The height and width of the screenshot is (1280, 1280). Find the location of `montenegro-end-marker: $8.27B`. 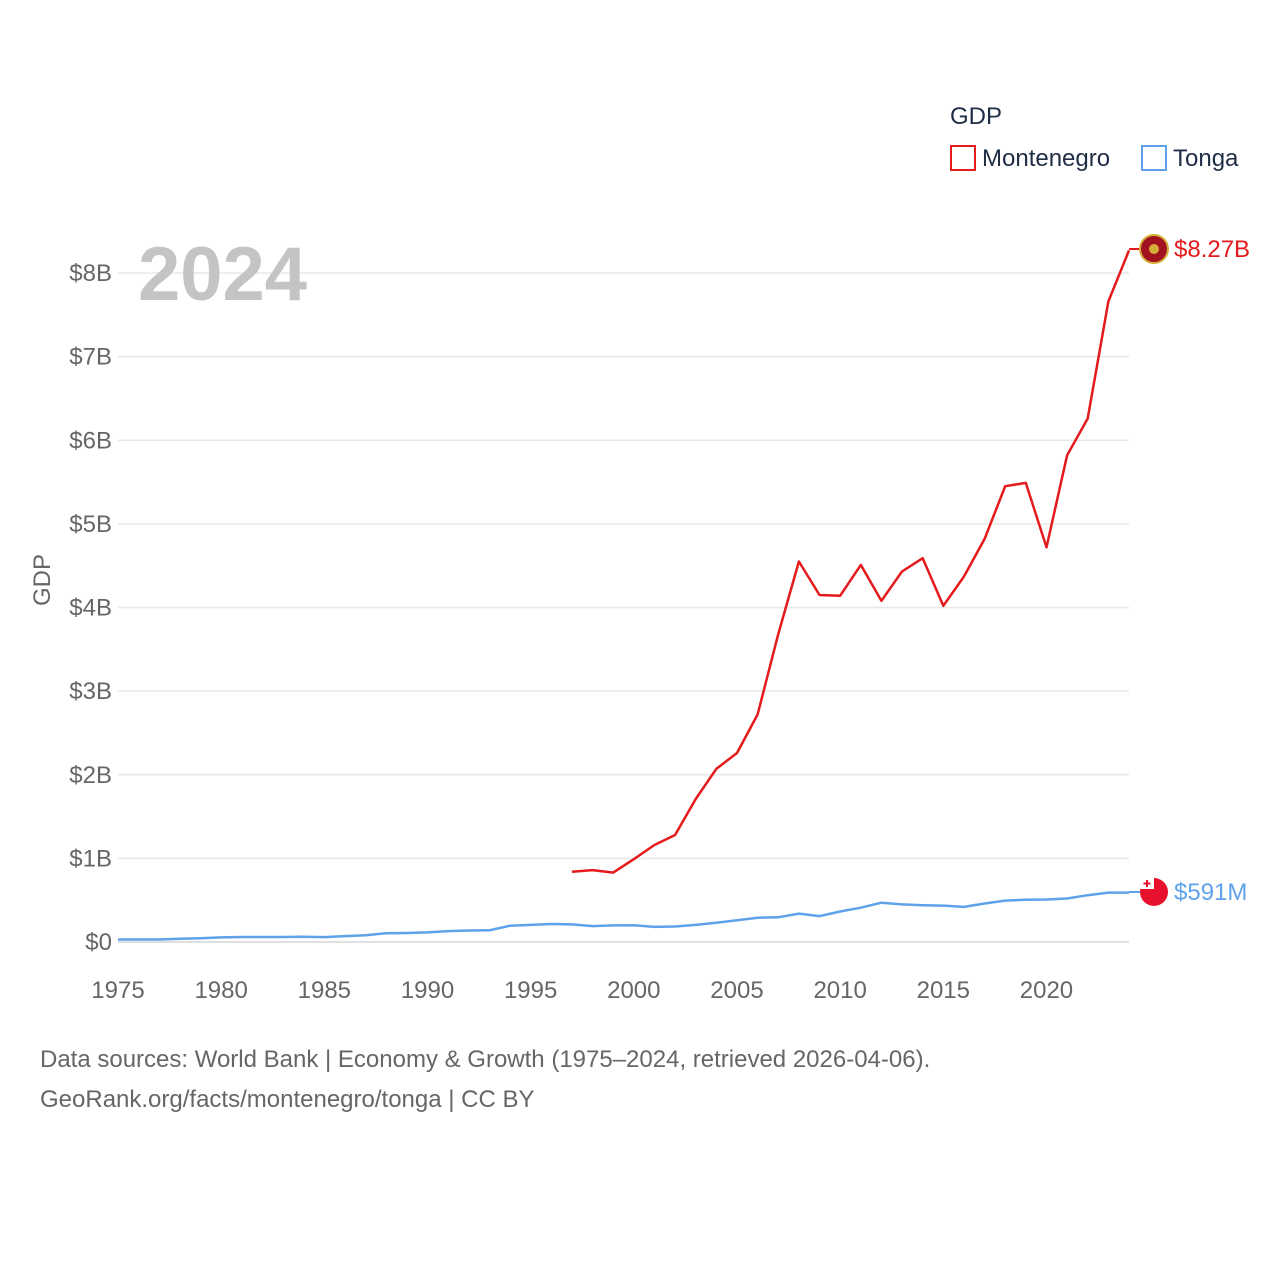

montenegro-end-marker: $8.27B is located at coordinates (1189, 249).